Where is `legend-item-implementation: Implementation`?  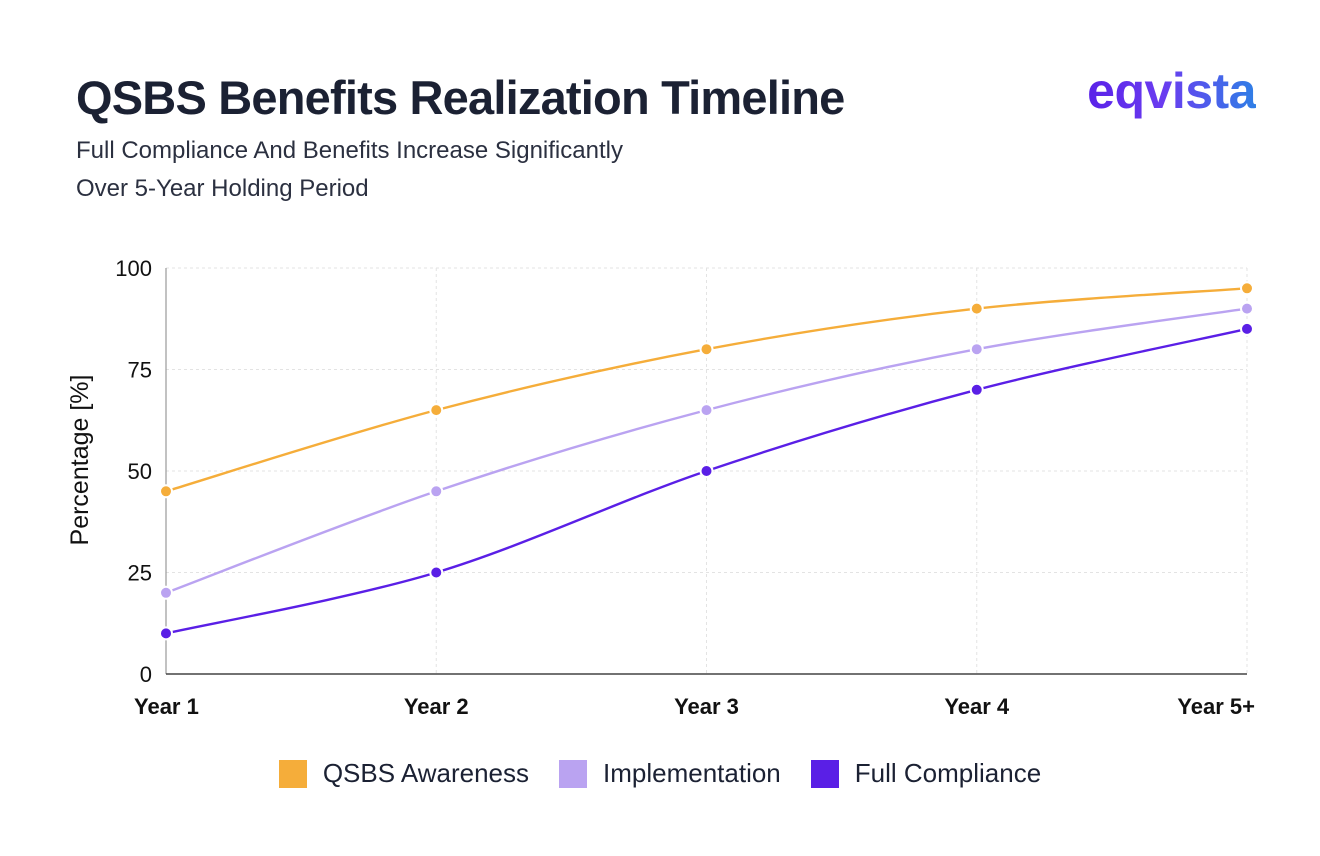
legend-item-implementation: Implementation is located at coordinates (670, 773).